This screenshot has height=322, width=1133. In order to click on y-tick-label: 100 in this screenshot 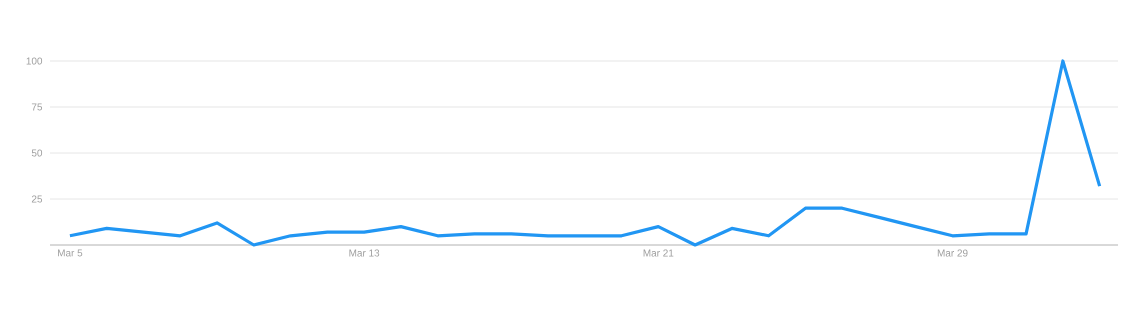, I will do `click(34, 61)`.